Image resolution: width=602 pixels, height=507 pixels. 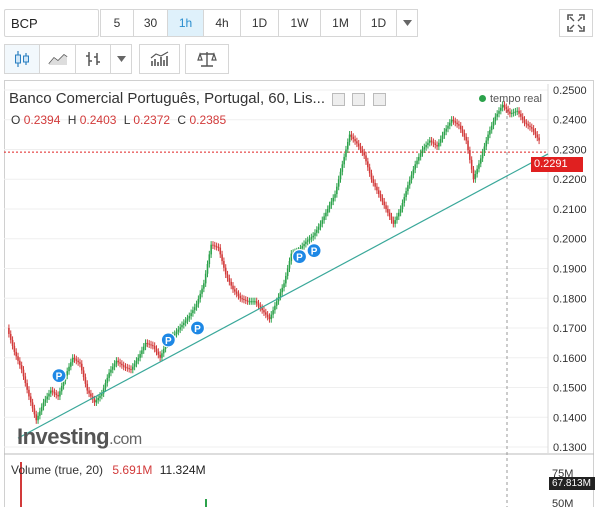 What do you see at coordinates (299, 23) in the screenshot?
I see `interval-1w: 1W` at bounding box center [299, 23].